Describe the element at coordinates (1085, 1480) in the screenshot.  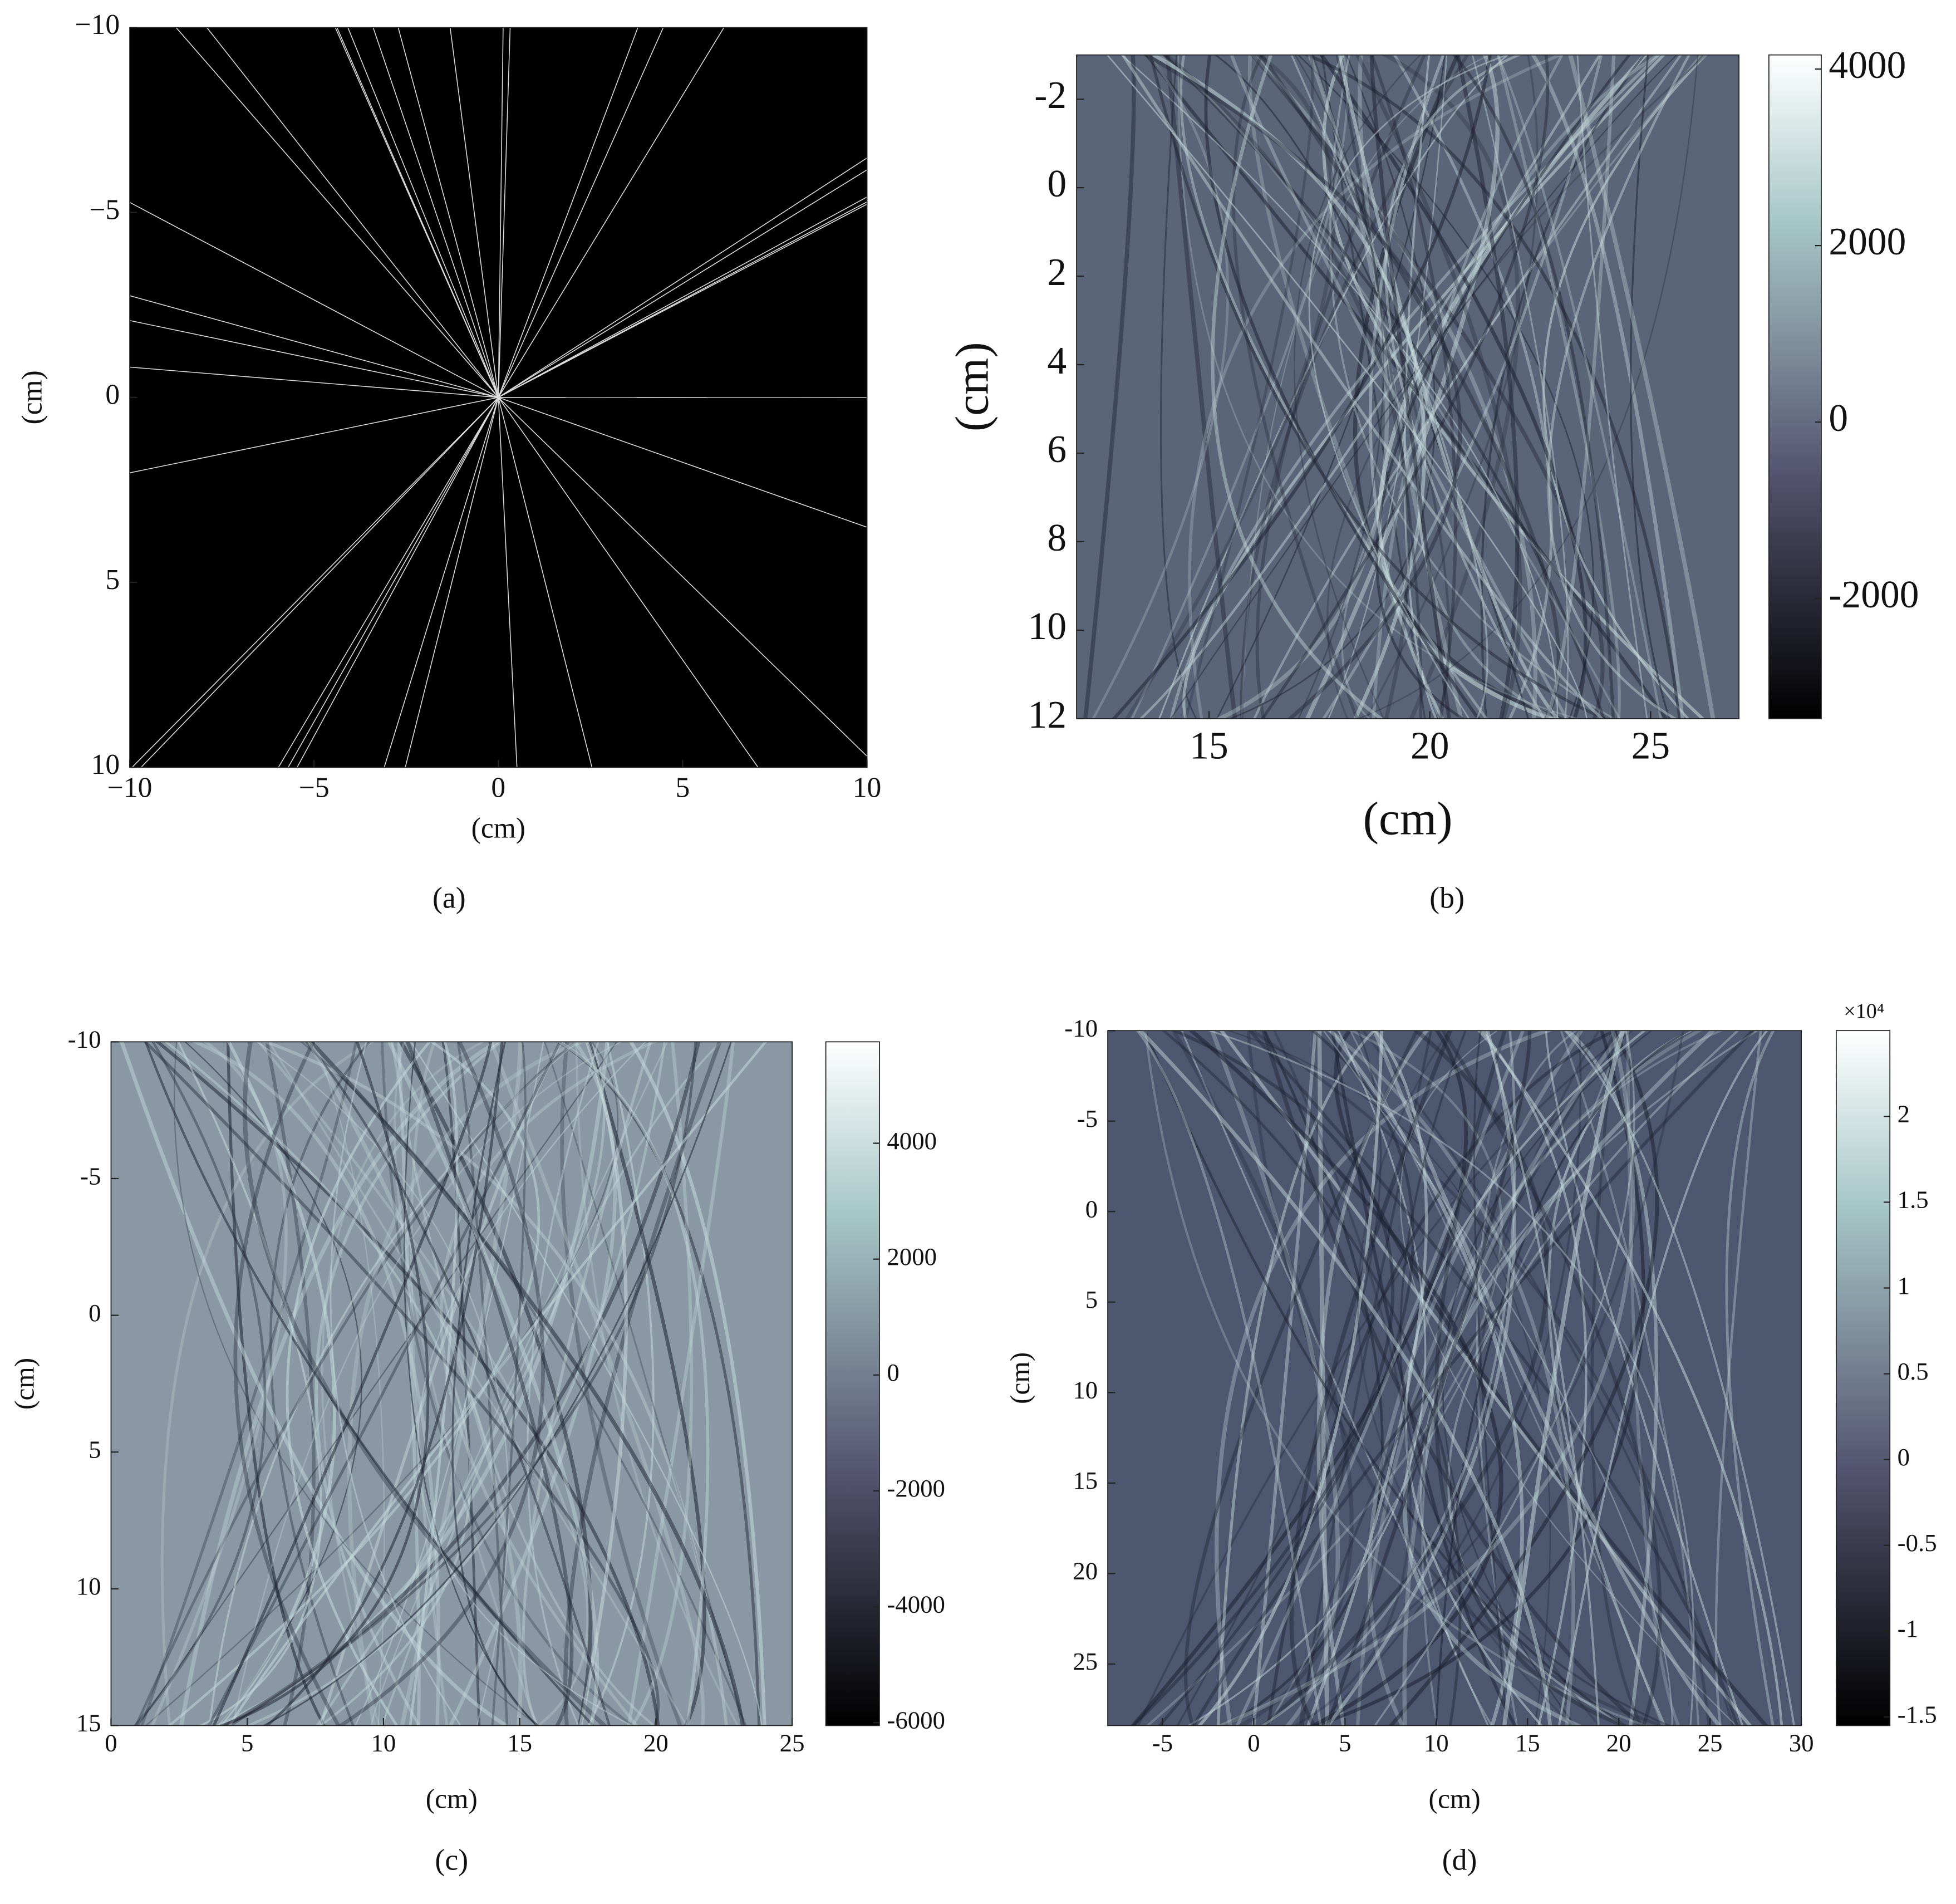
I see `y-tick-label: 15` at that location.